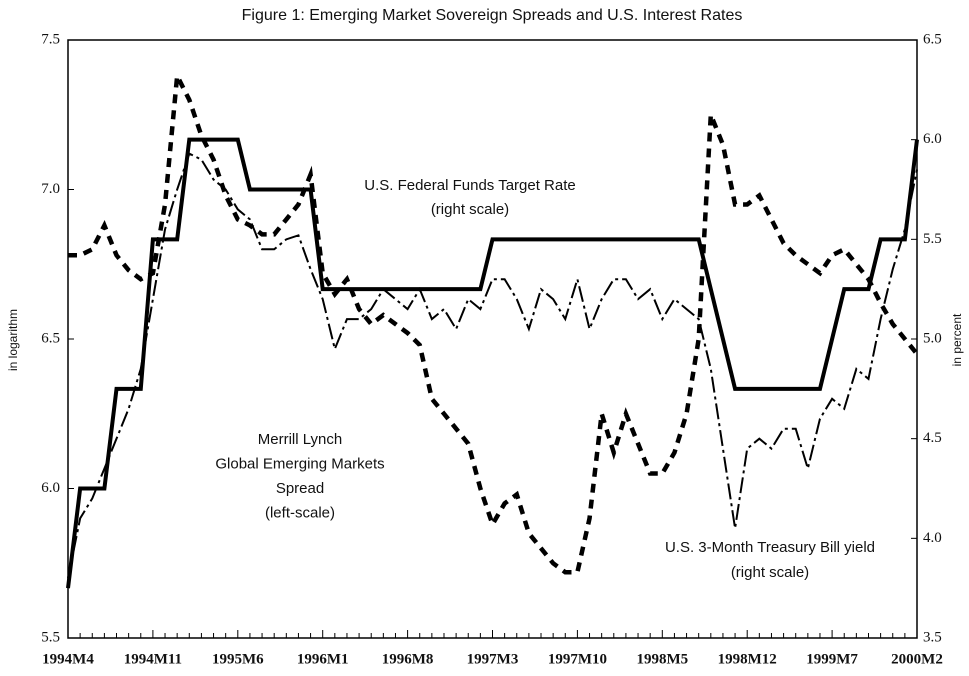  What do you see at coordinates (932, 438) in the screenshot?
I see `y2-tick-label: 4.5` at bounding box center [932, 438].